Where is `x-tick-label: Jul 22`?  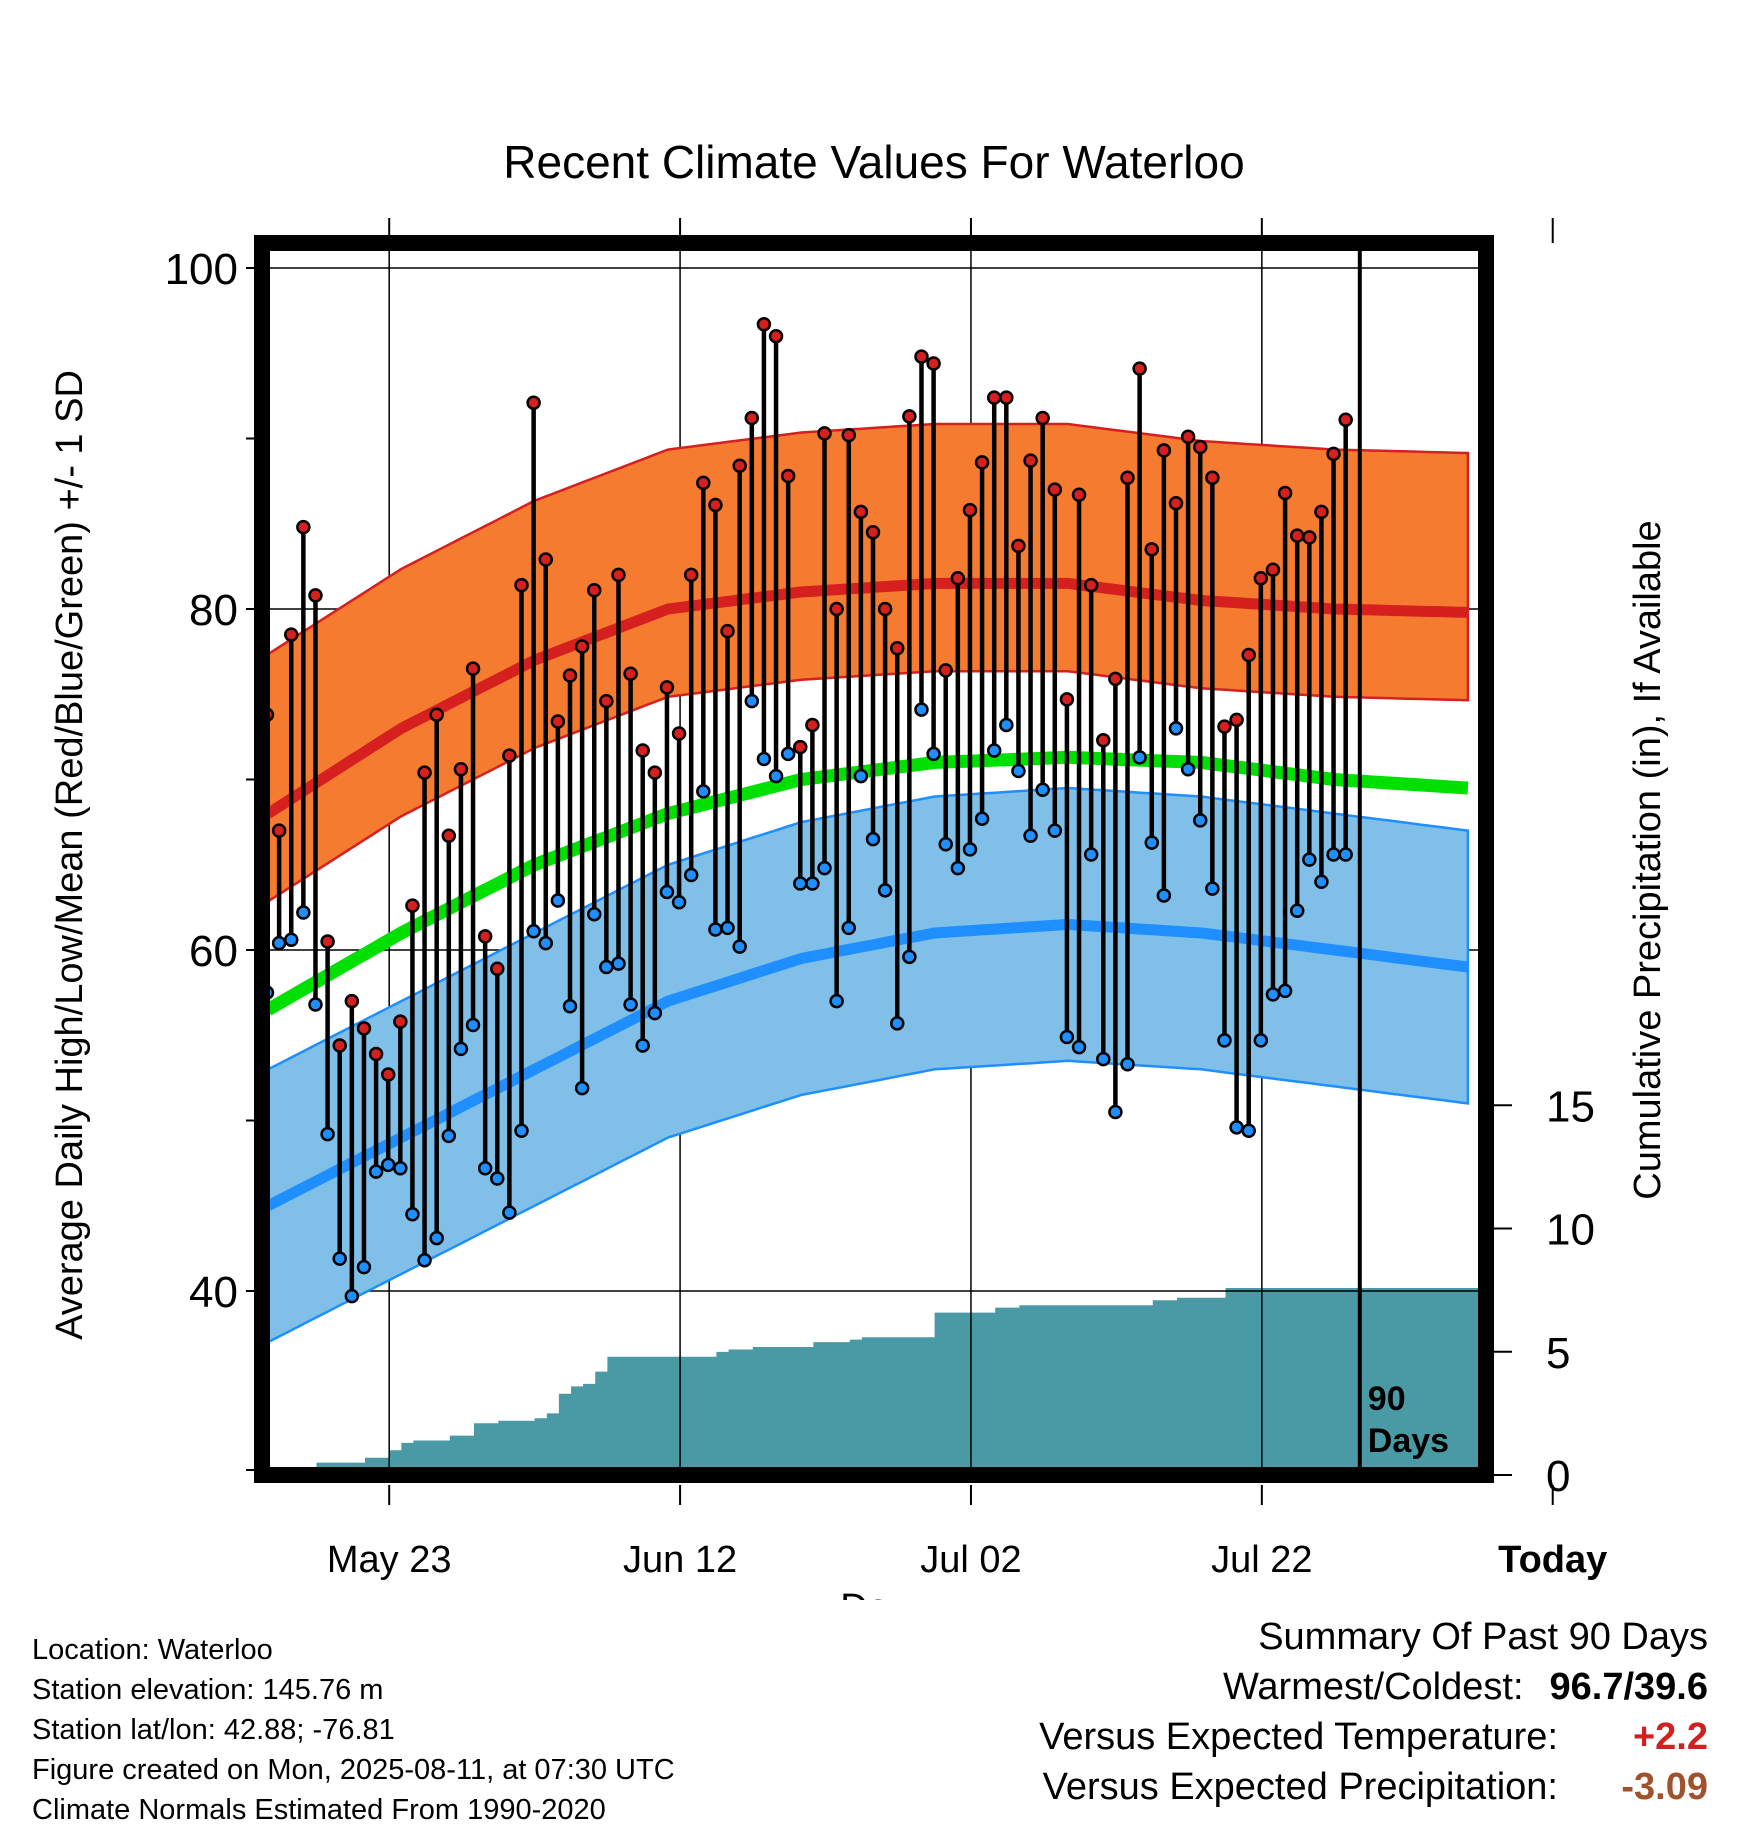
x-tick-label: Jul 22 is located at coordinates (1261, 1560).